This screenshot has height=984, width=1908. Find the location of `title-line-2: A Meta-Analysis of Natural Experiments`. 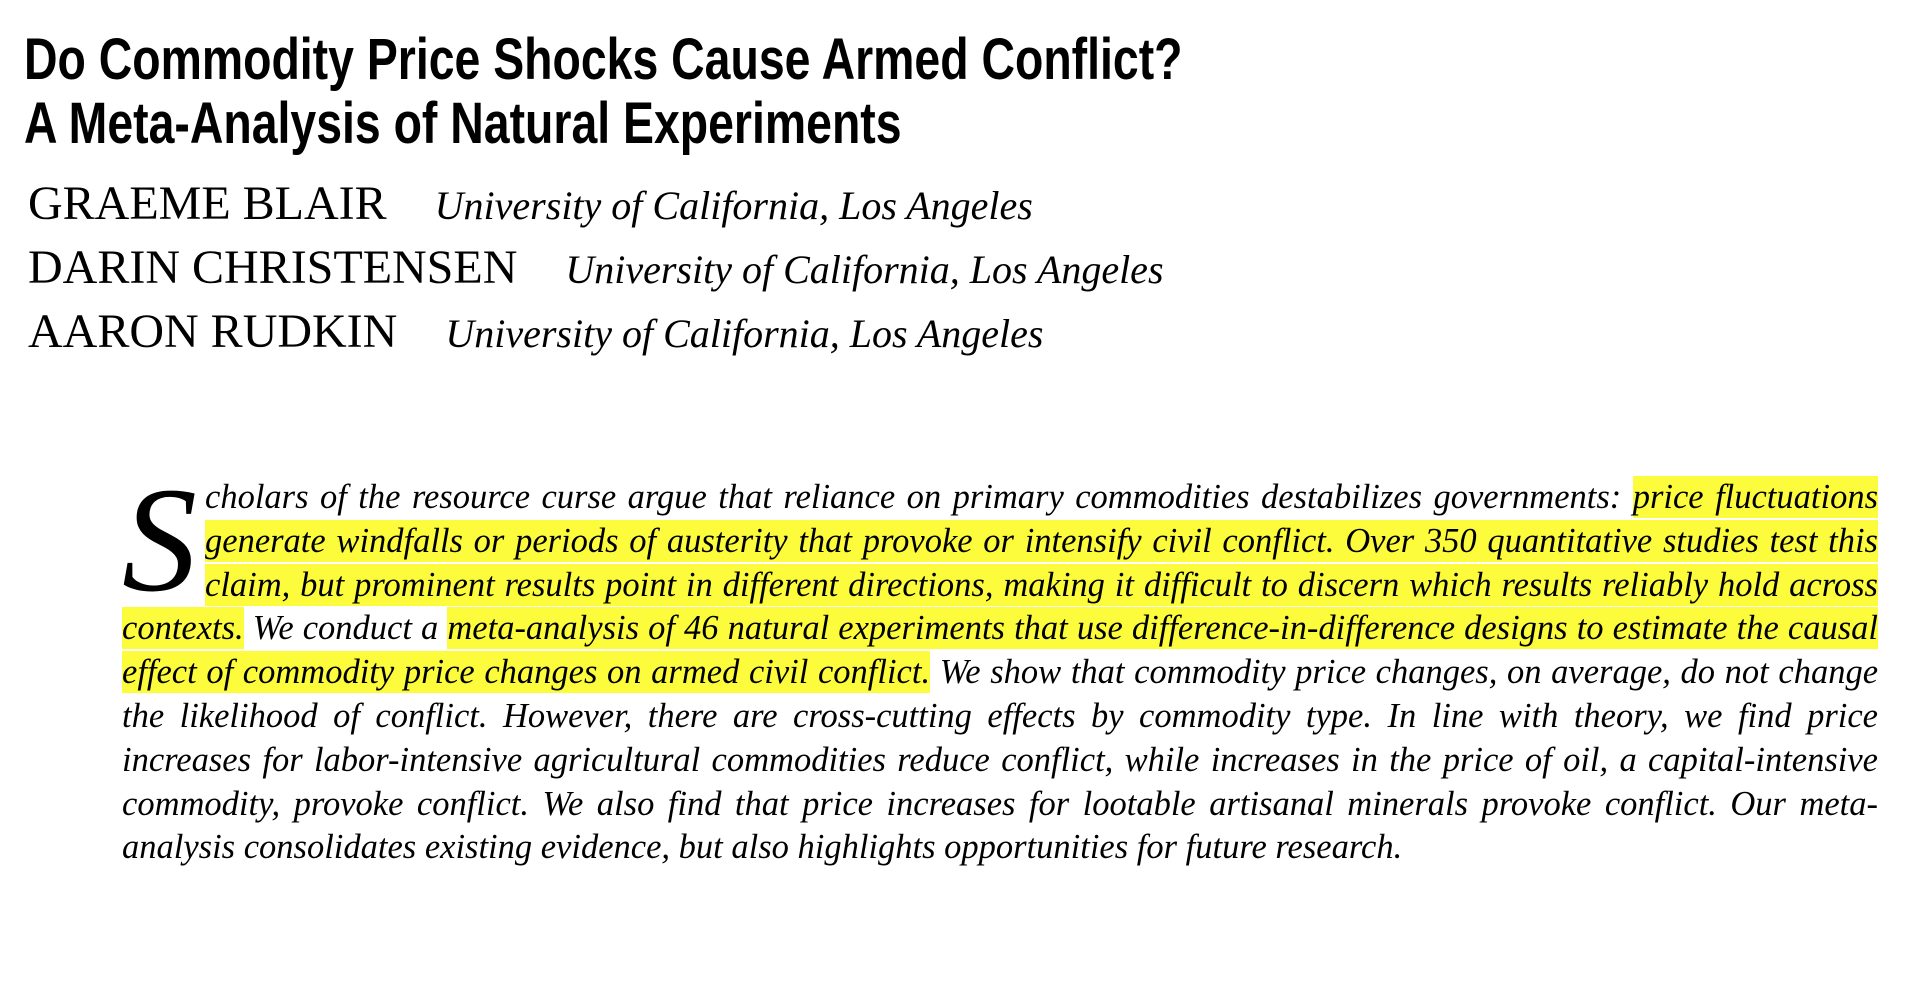

title-line-2: A Meta-Analysis of Natural Experiments is located at coordinates (463, 123).